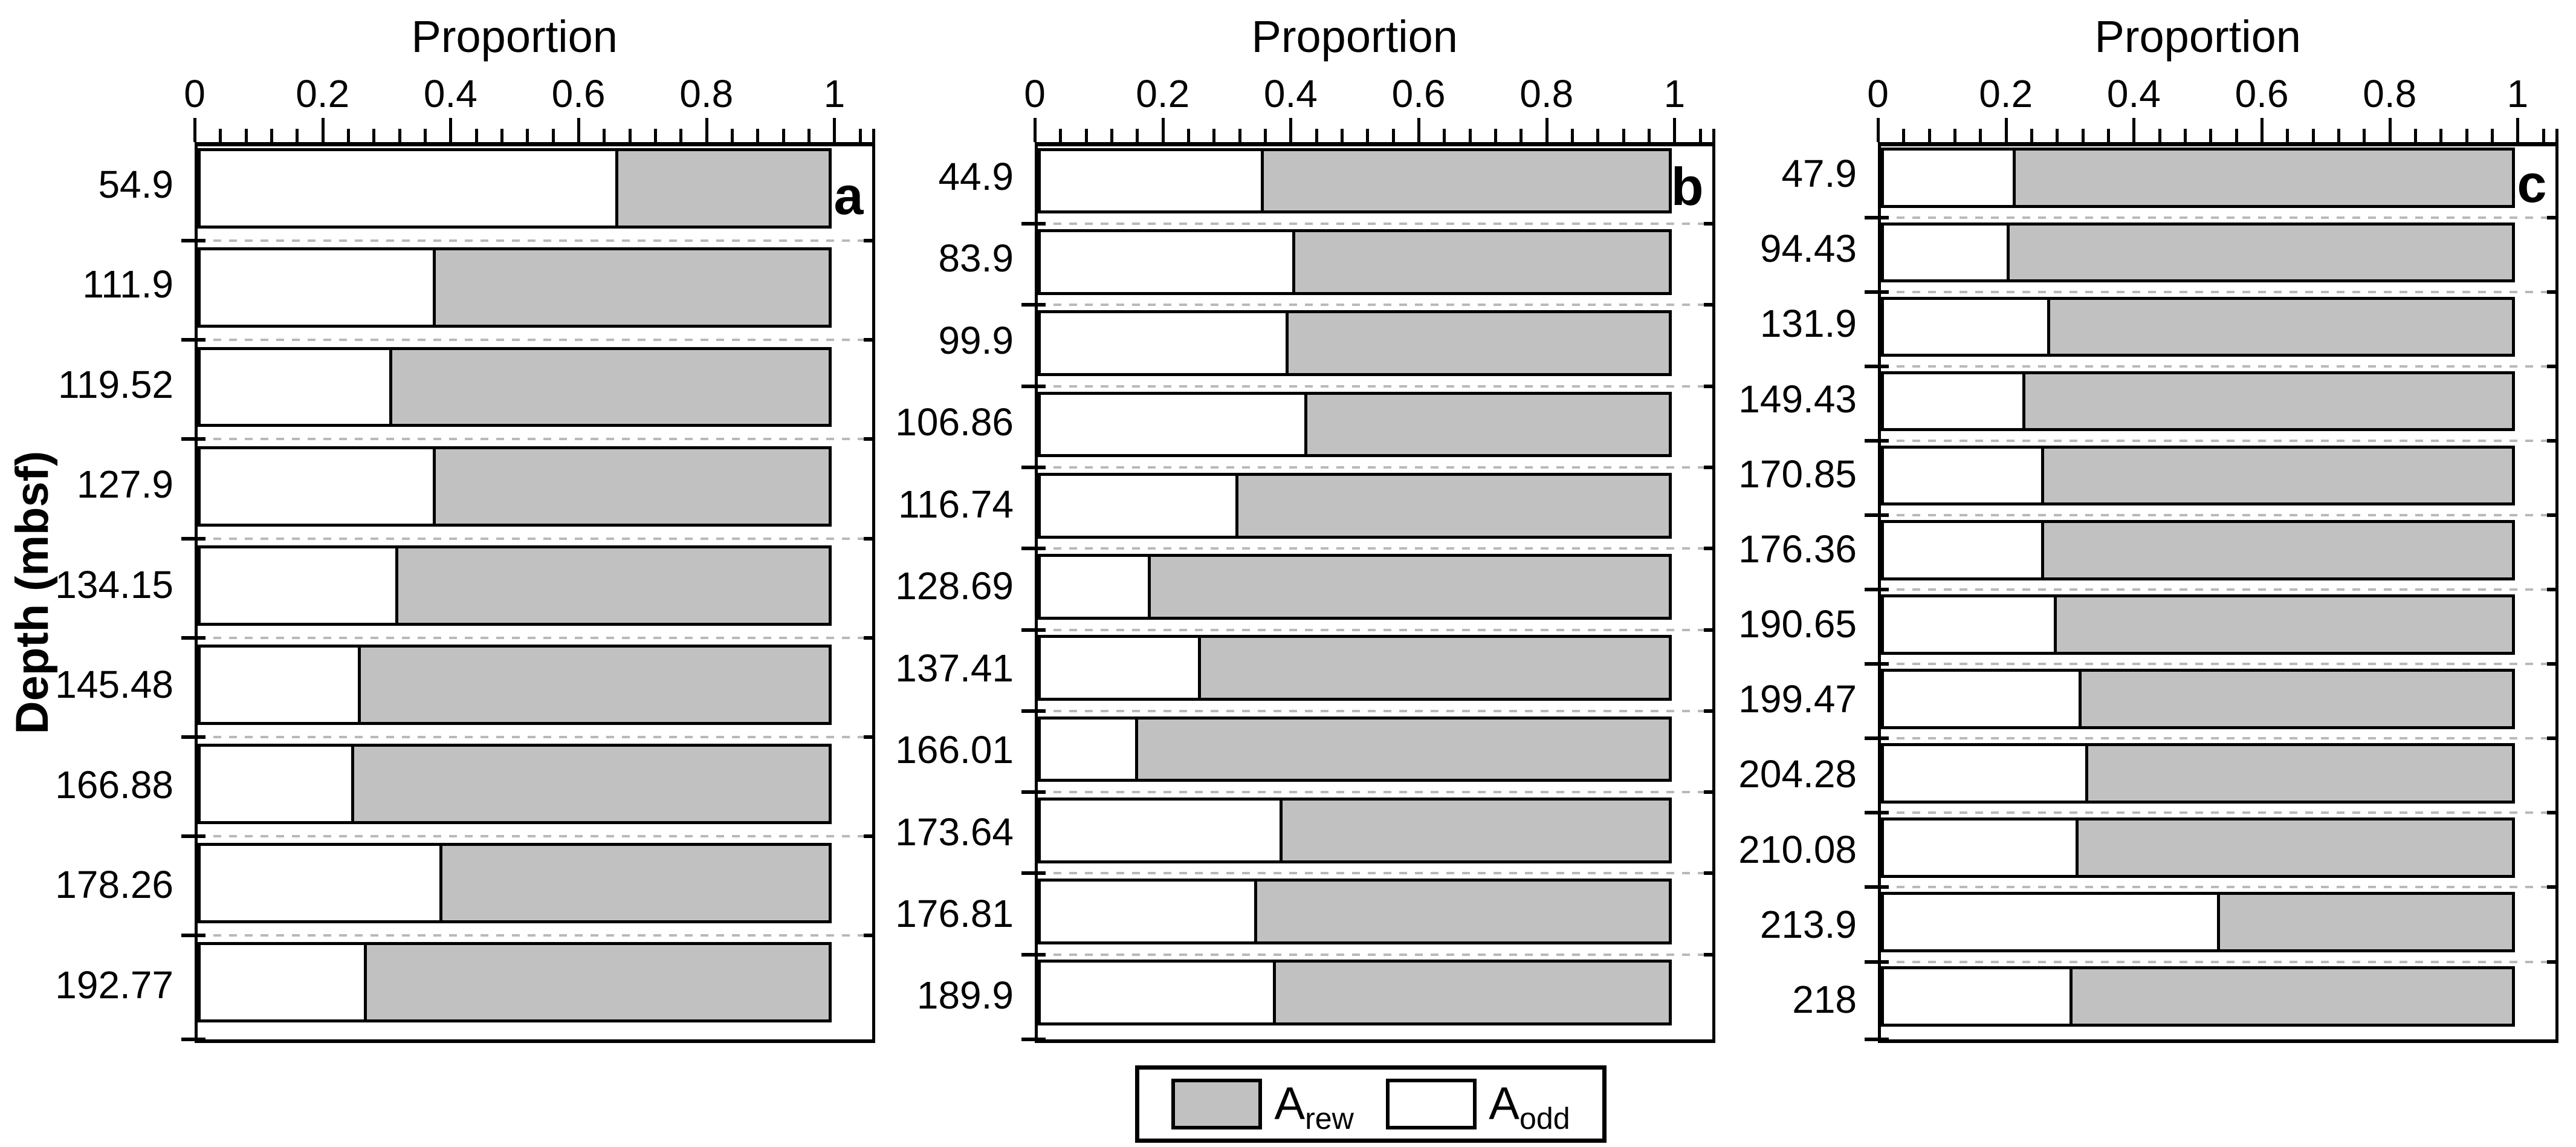  I want to click on x-tick-label: 0.6, so click(578, 93).